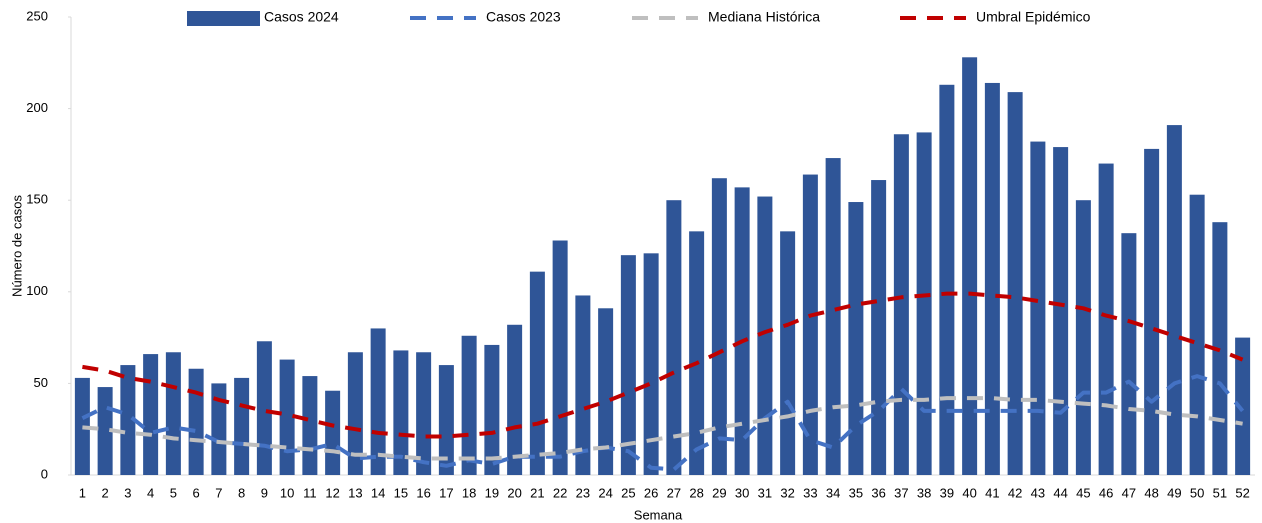 This screenshot has width=1262, height=523. I want to click on x-tick-label: 44, so click(1060, 492).